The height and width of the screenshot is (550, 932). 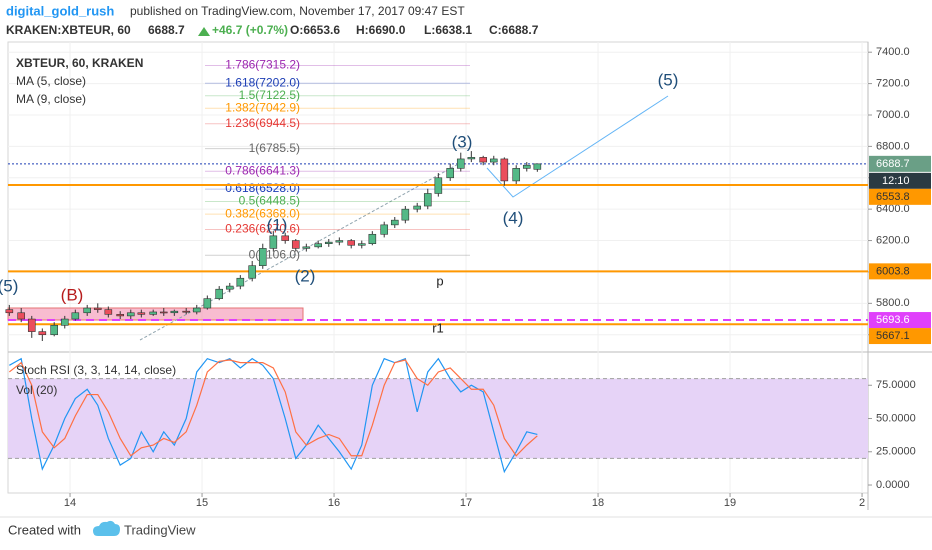 What do you see at coordinates (262, 213) in the screenshot?
I see `fib-label: 0.382(6368.0)` at bounding box center [262, 213].